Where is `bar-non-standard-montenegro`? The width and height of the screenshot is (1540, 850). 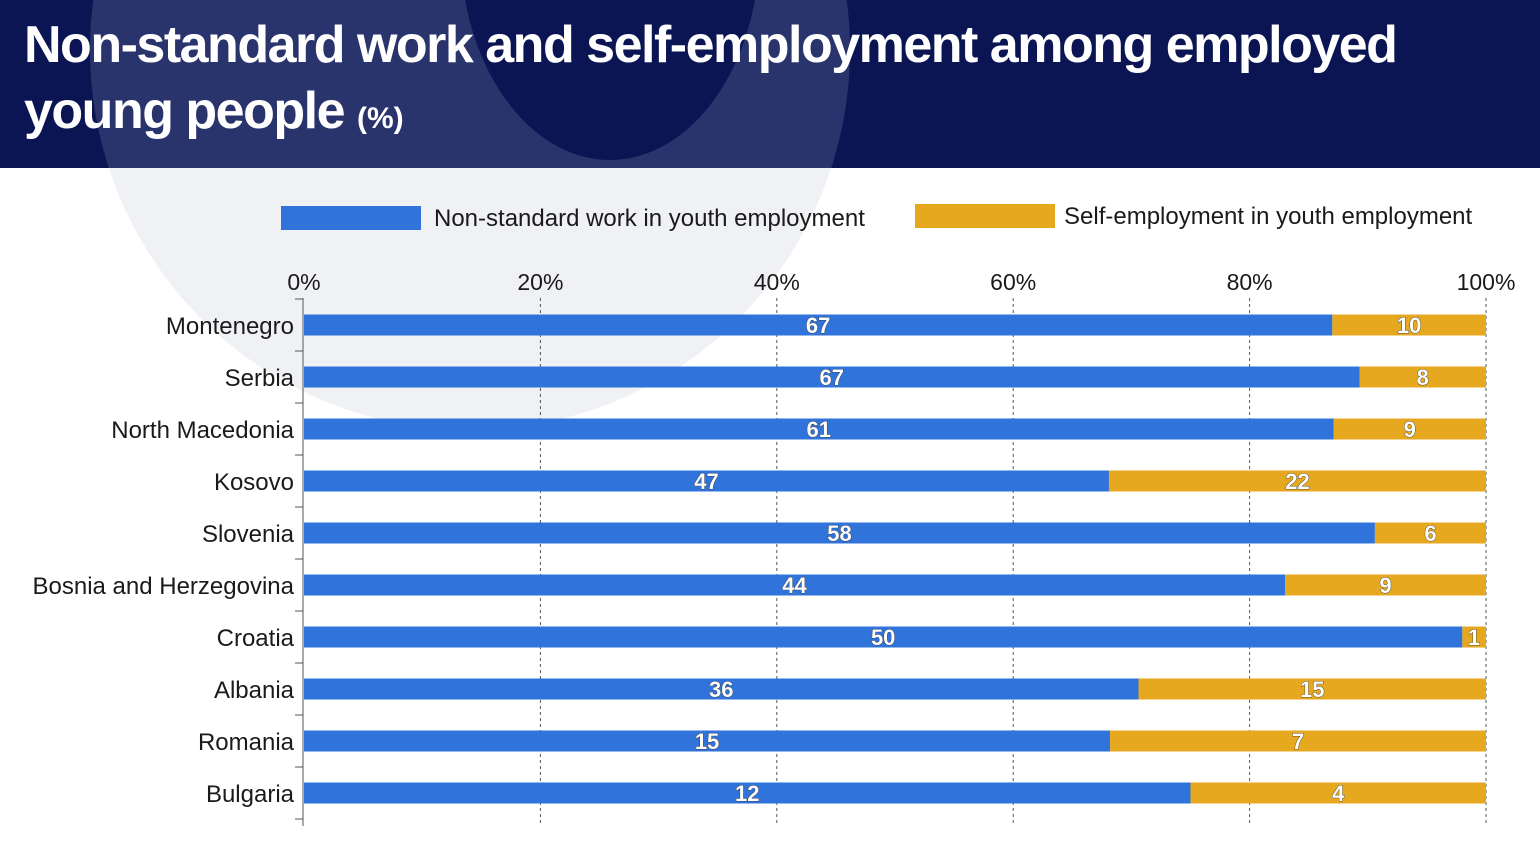 bar-non-standard-montenegro is located at coordinates (818, 325).